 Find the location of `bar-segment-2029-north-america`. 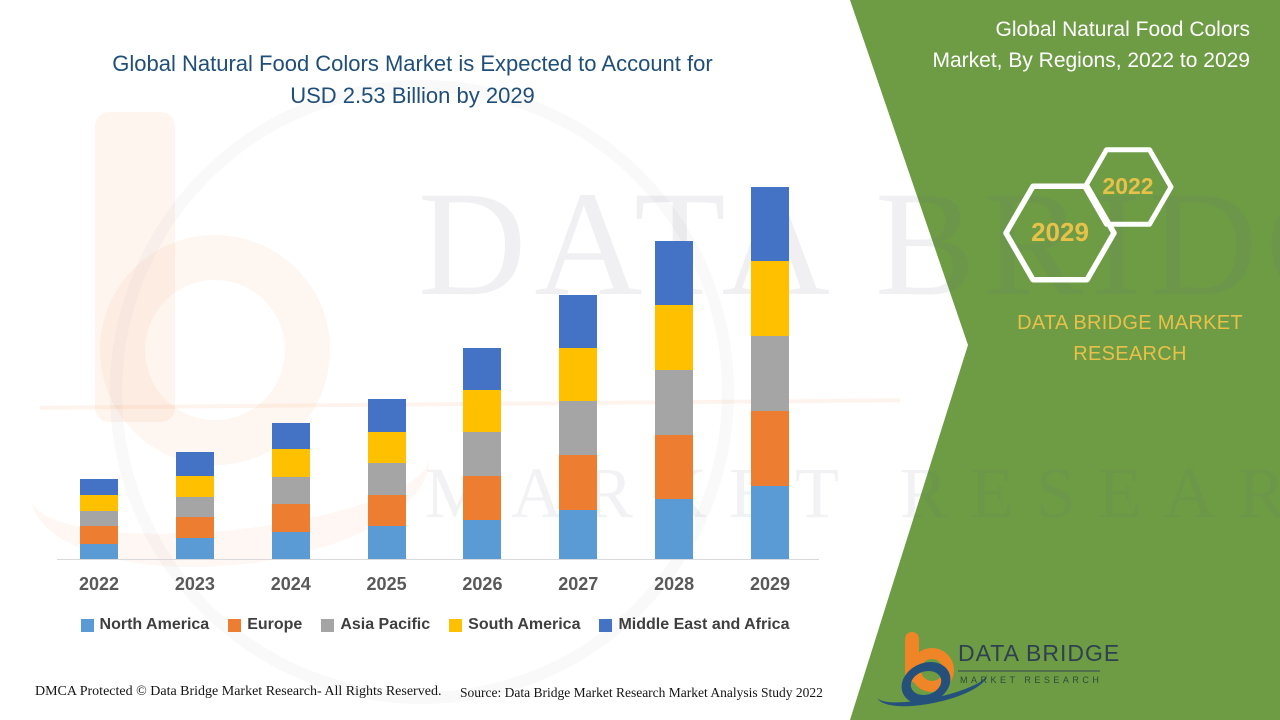

bar-segment-2029-north-america is located at coordinates (770, 523).